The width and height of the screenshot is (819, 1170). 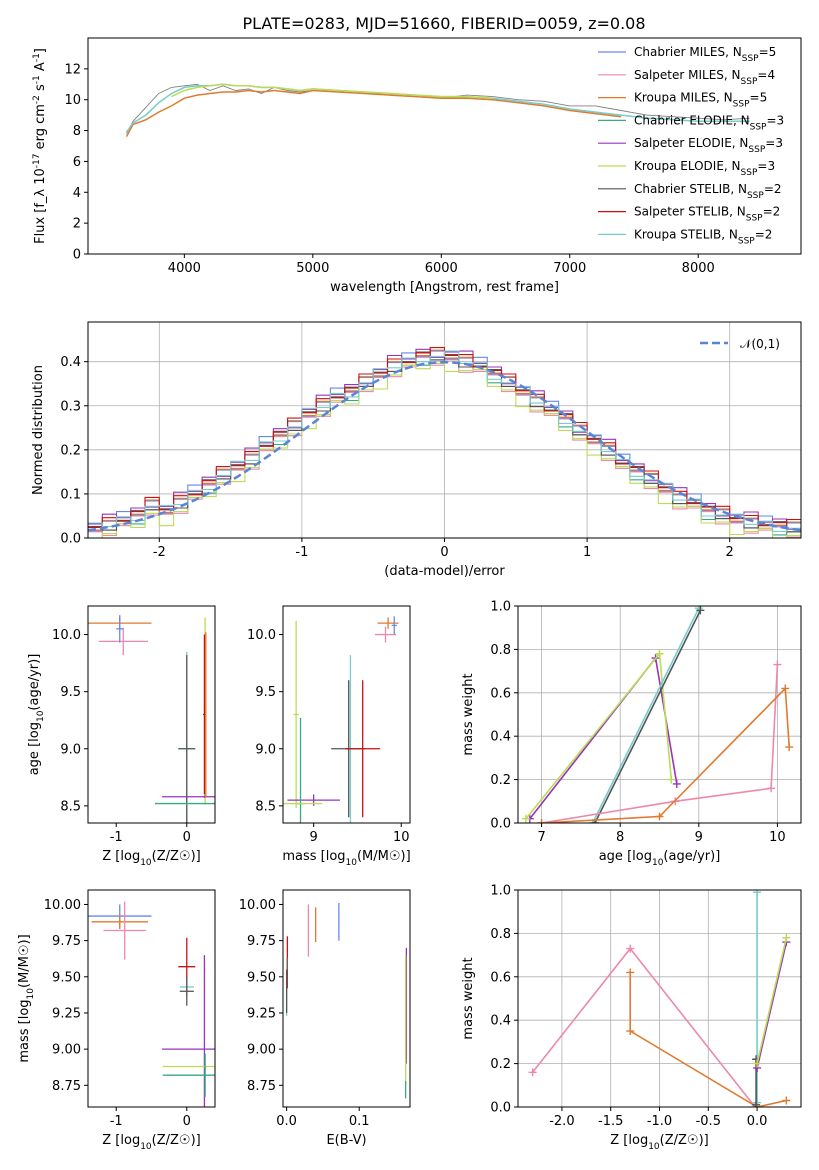 I want to click on y-tick-label: 10, so click(x=72, y=100).